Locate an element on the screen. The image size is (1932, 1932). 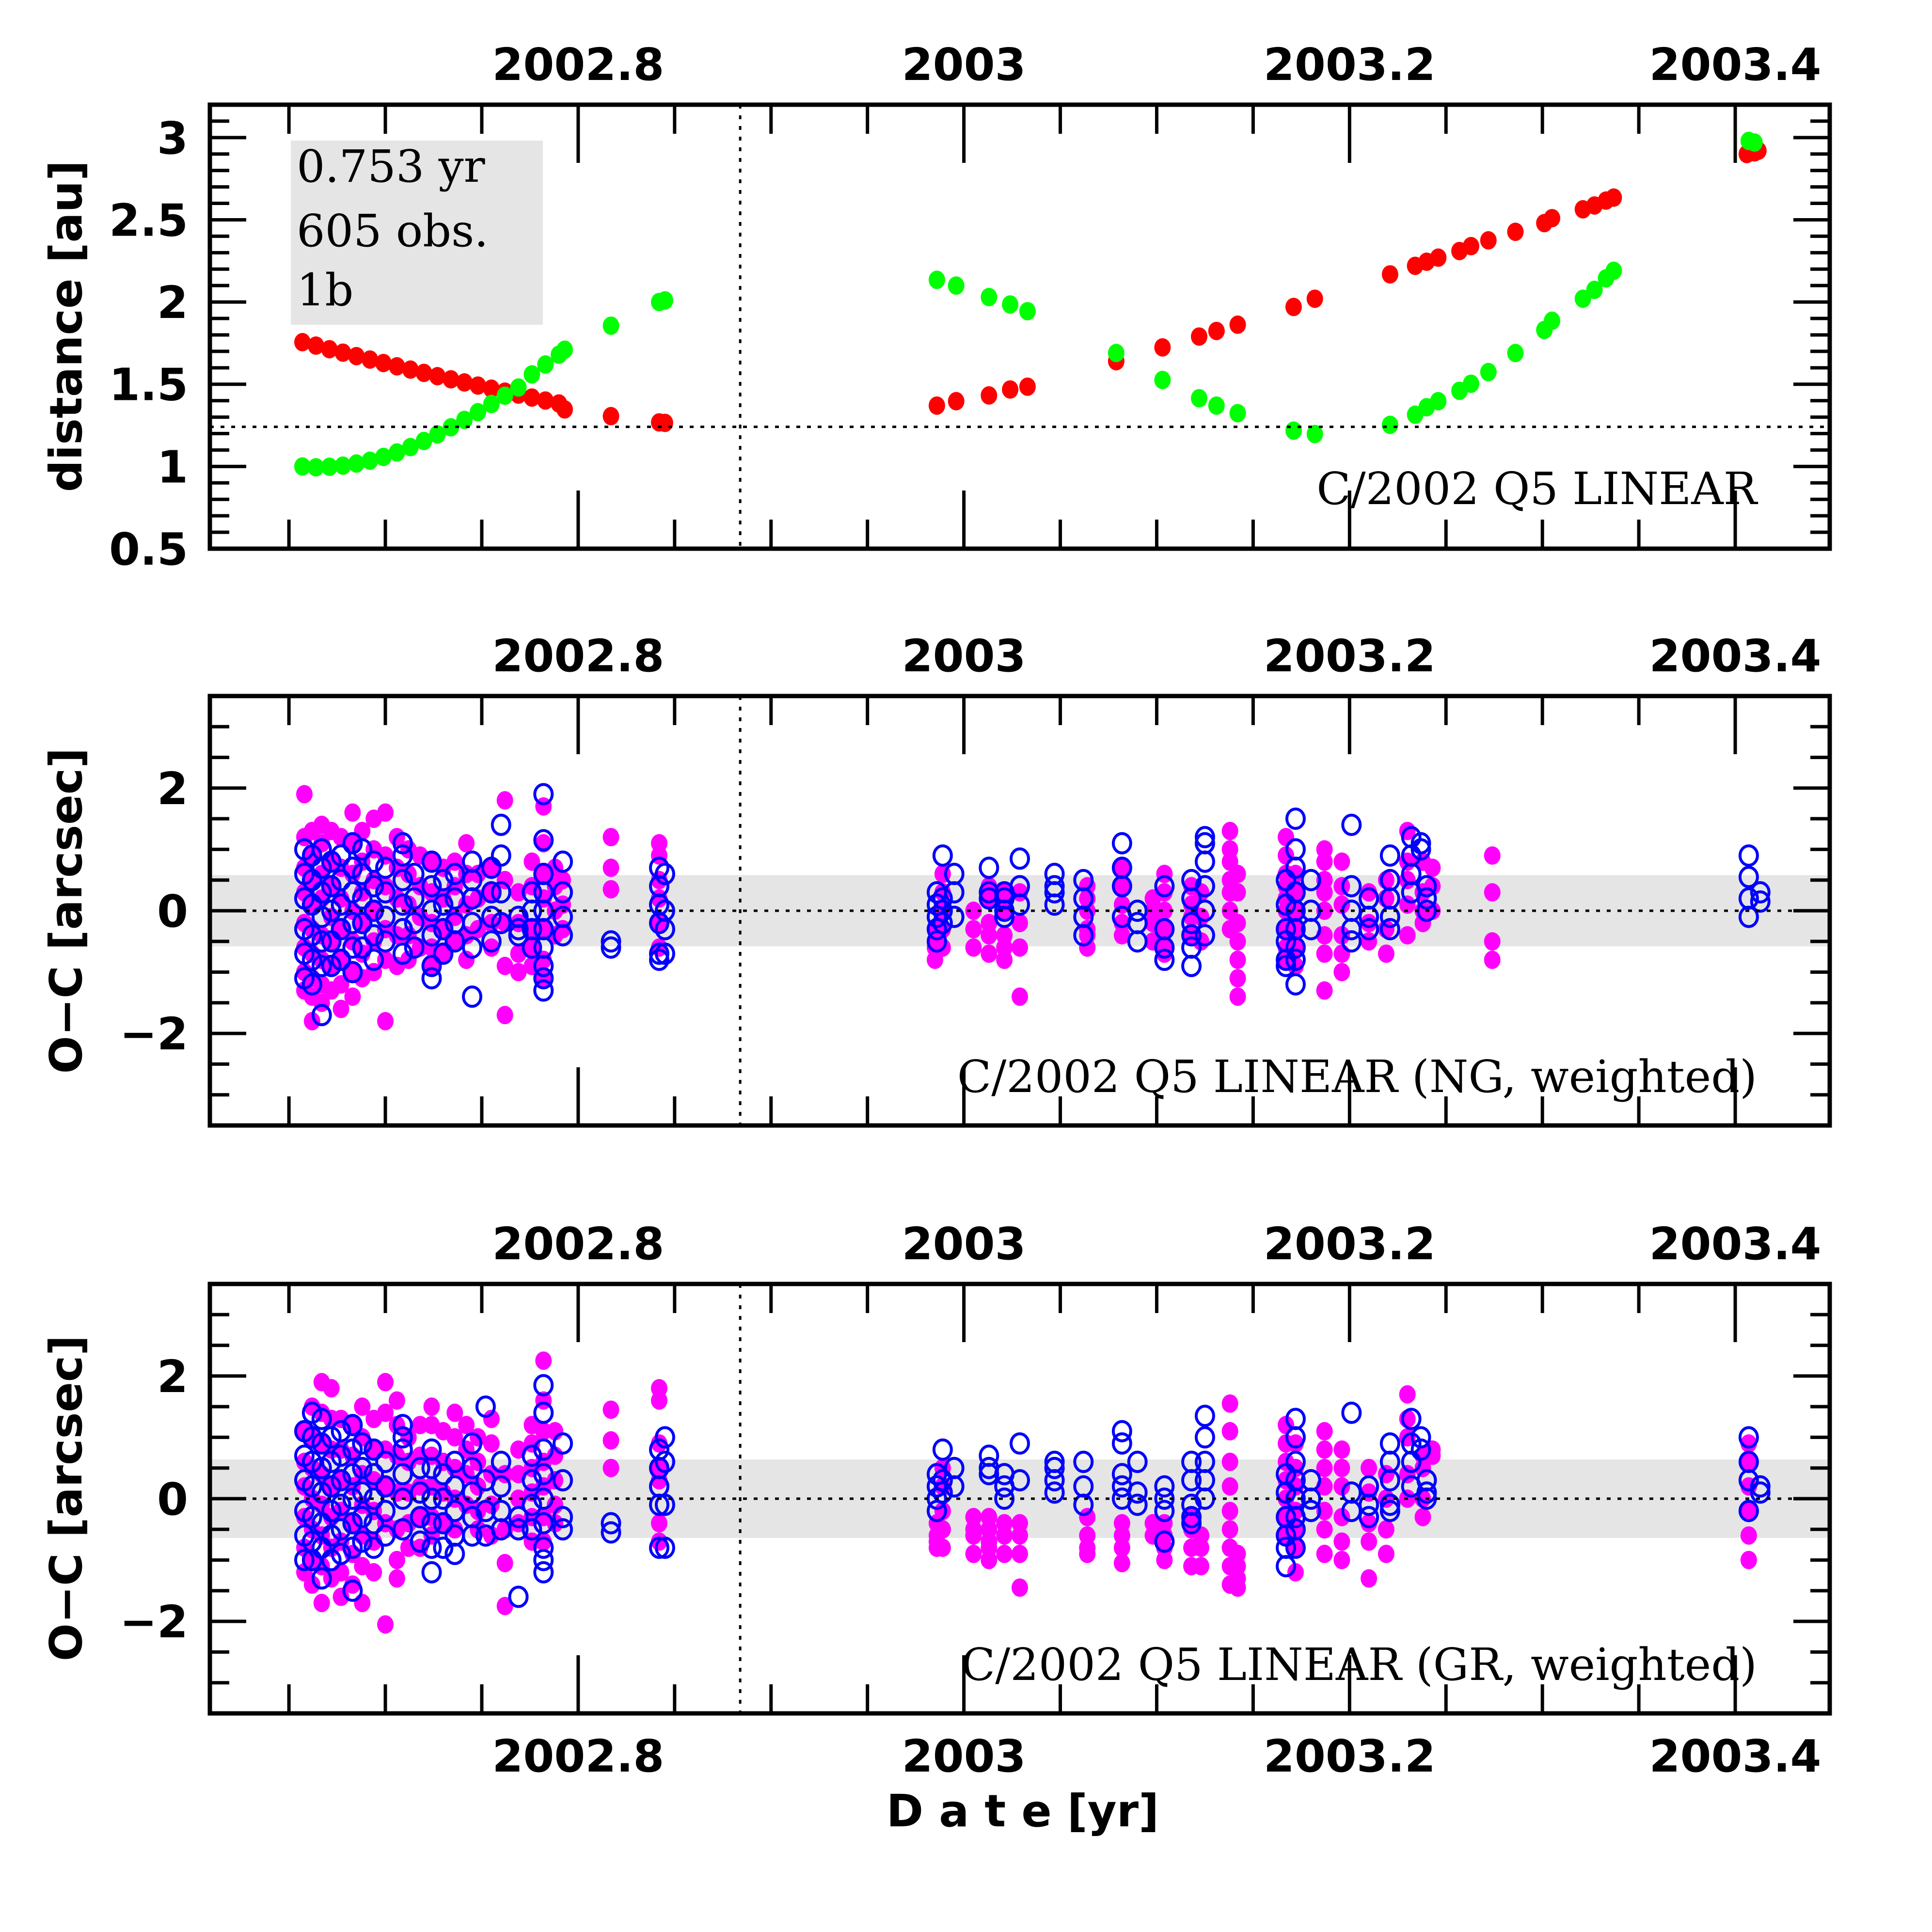
x-tick-label-top: 2003.2 is located at coordinates (1350, 656).